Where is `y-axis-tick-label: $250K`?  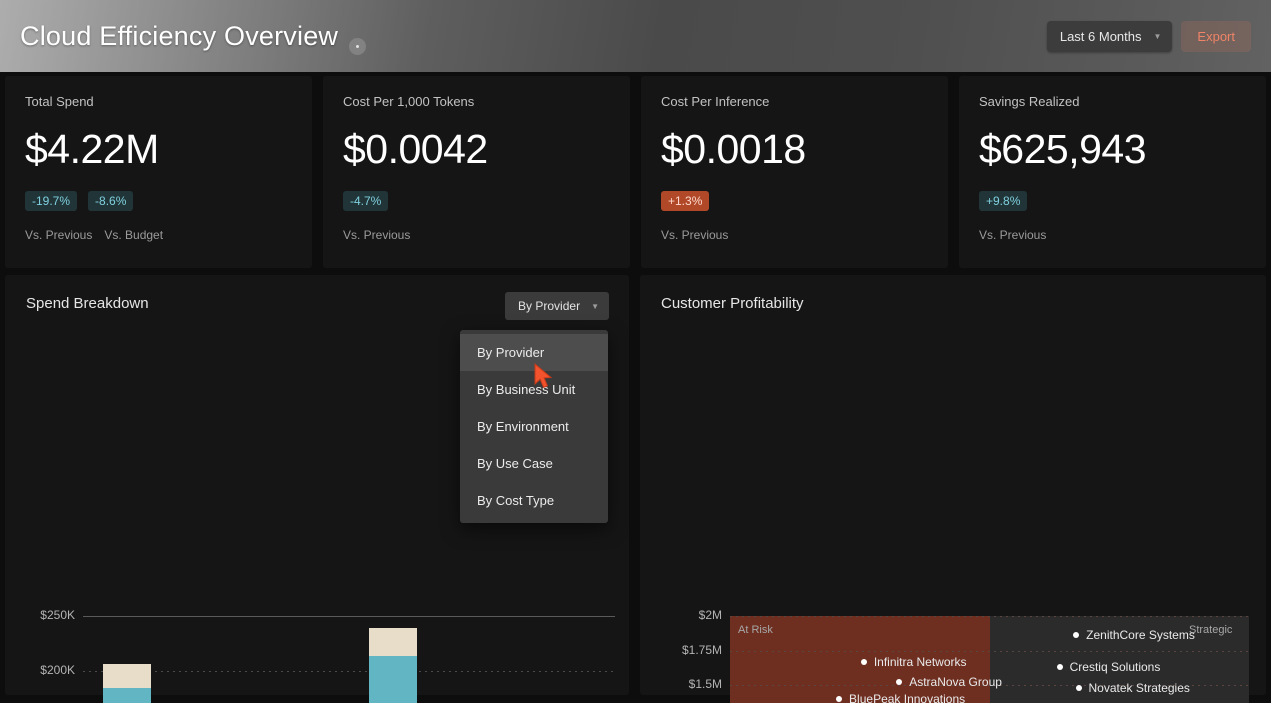
y-axis-tick-label: $250K is located at coordinates (57, 615).